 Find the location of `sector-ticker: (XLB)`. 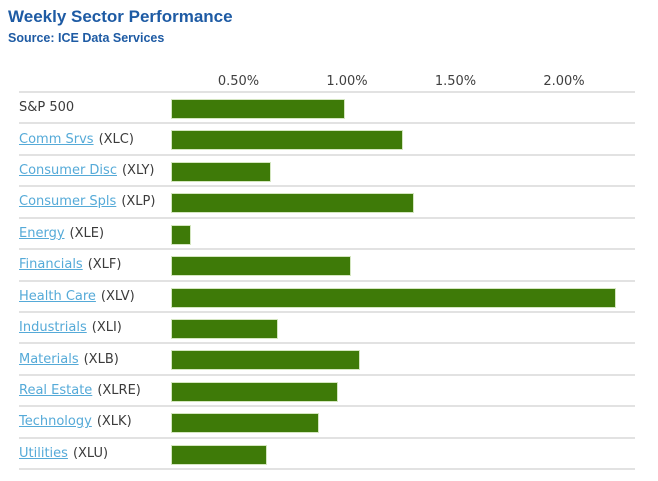

sector-ticker: (XLB) is located at coordinates (101, 359).